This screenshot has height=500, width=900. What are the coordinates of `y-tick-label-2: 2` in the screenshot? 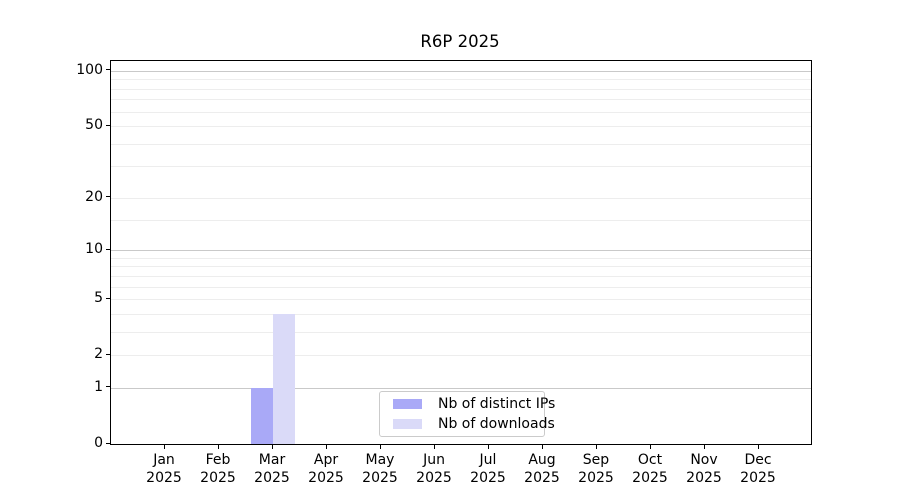 It's located at (98, 354).